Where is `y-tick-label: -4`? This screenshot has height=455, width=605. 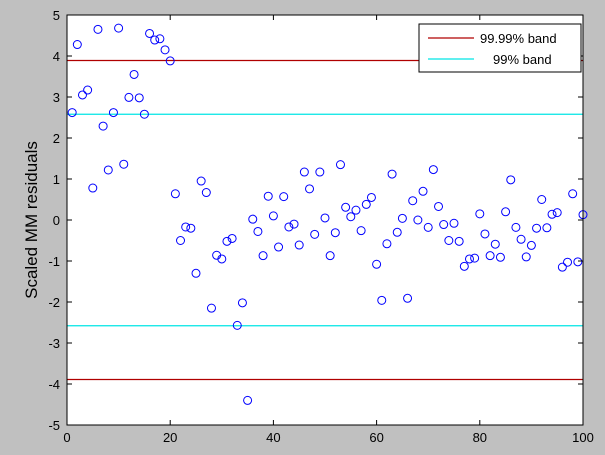 y-tick-label: -4 is located at coordinates (54, 384).